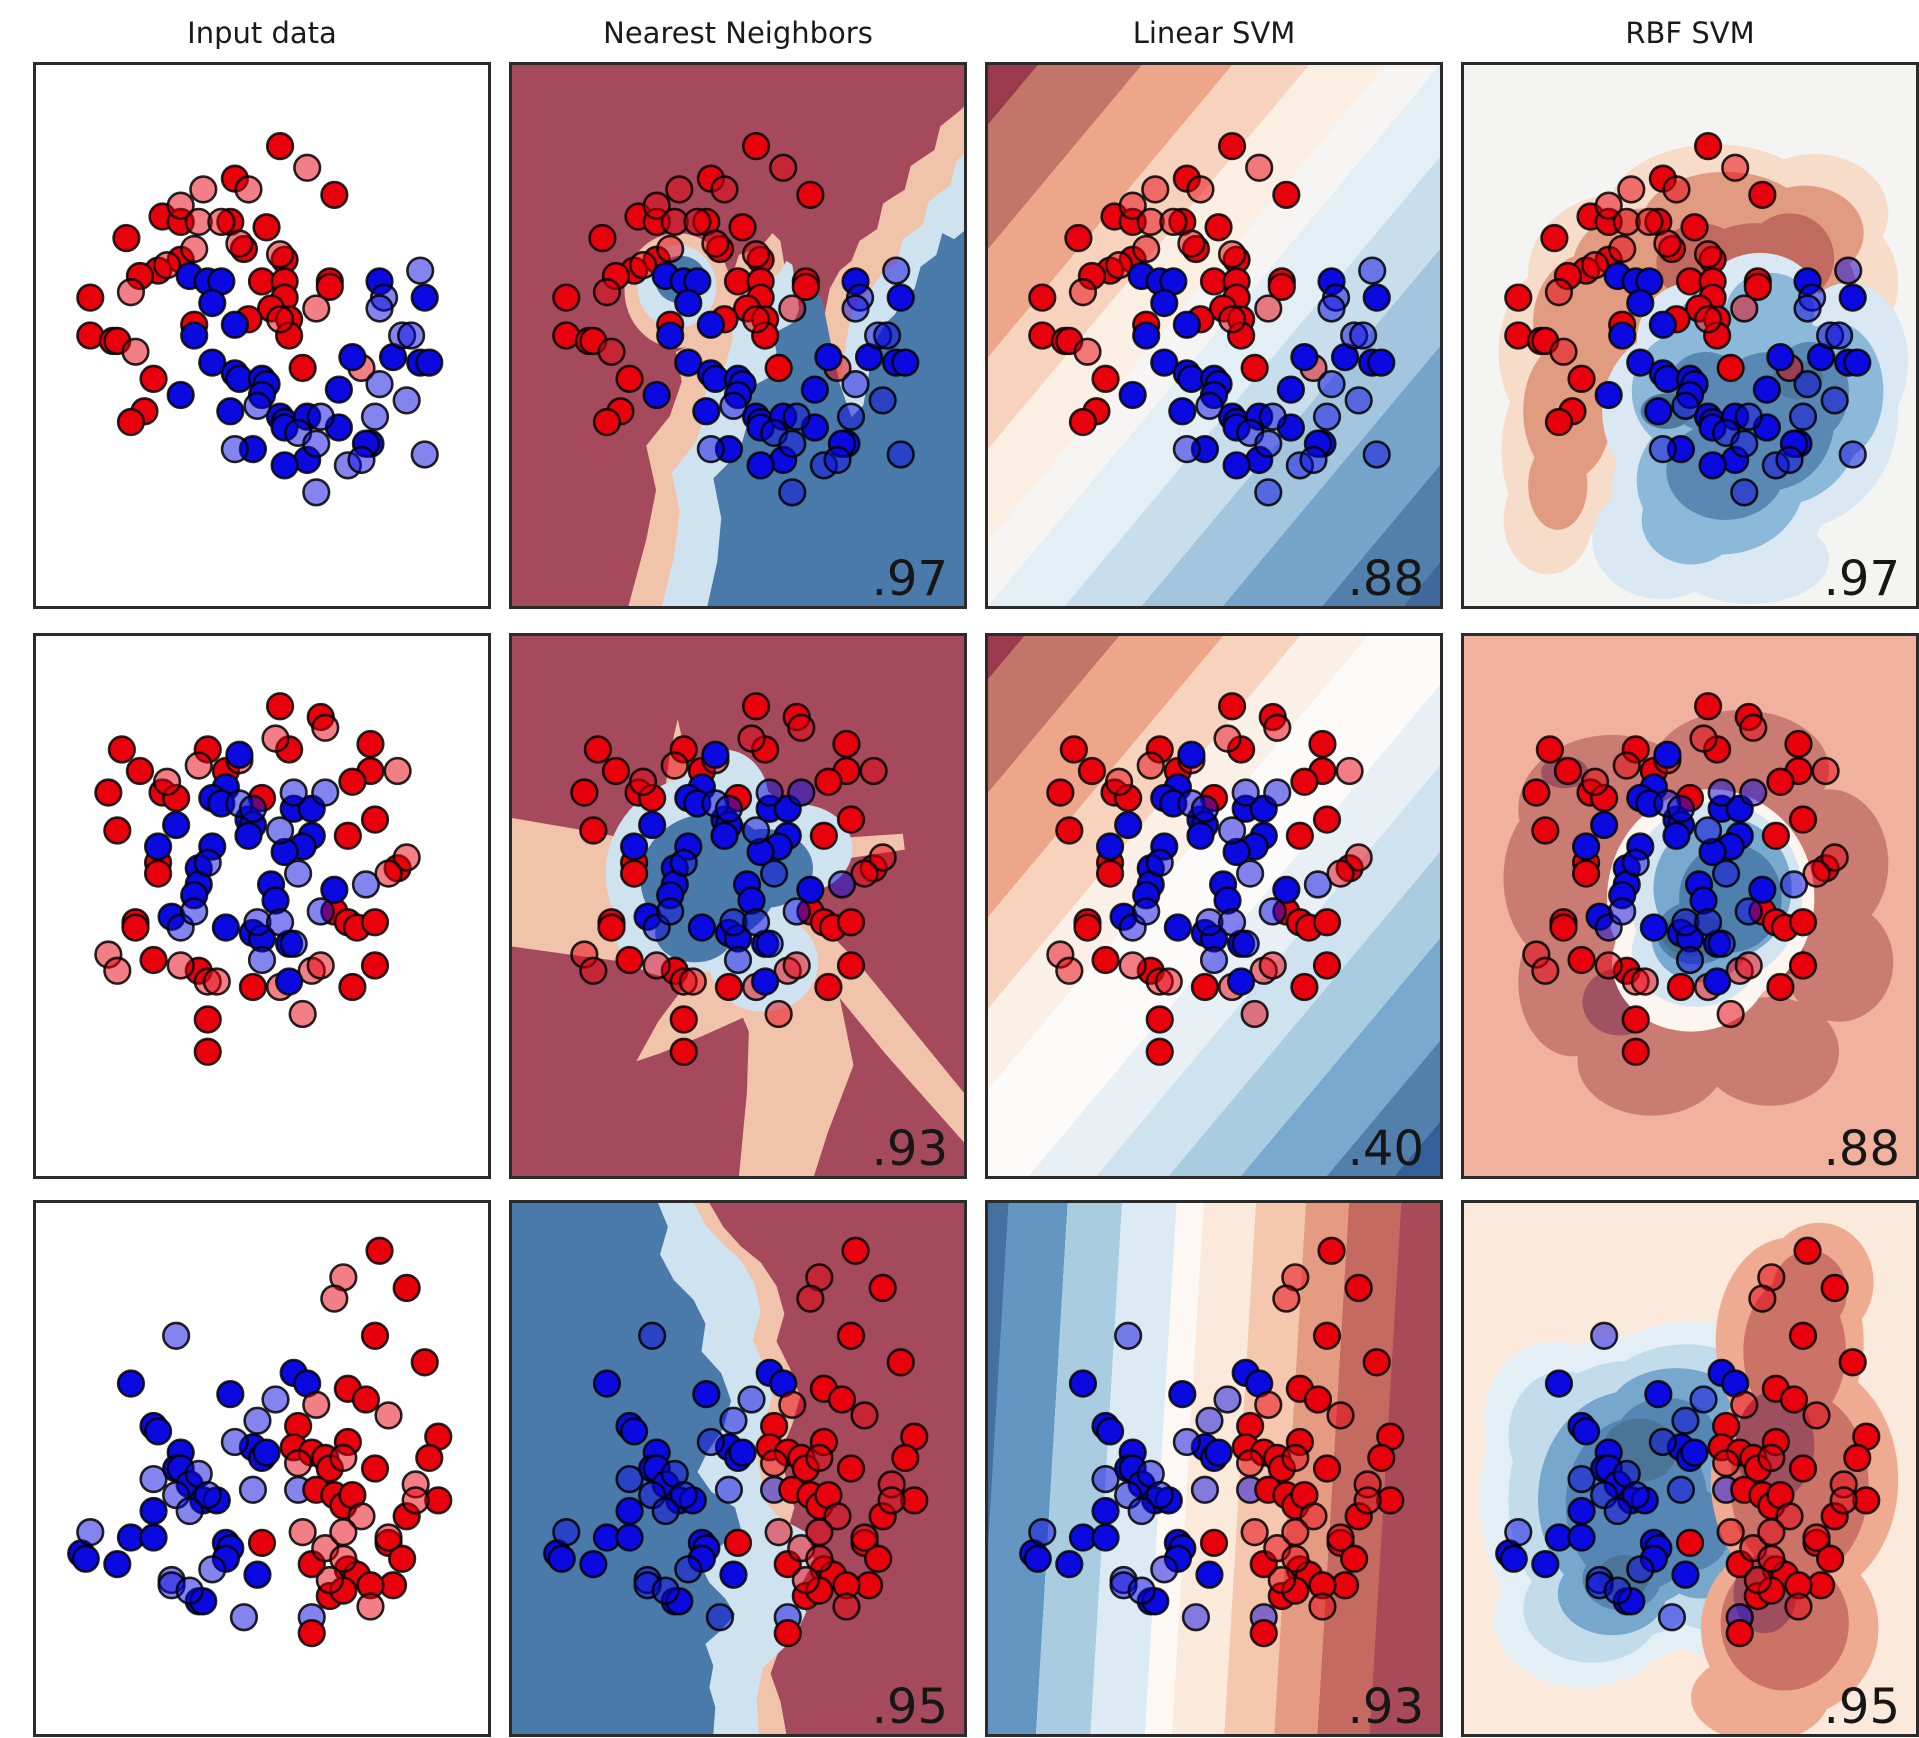  What do you see at coordinates (1385, 1149) in the screenshot?
I see `score-label: .40` at bounding box center [1385, 1149].